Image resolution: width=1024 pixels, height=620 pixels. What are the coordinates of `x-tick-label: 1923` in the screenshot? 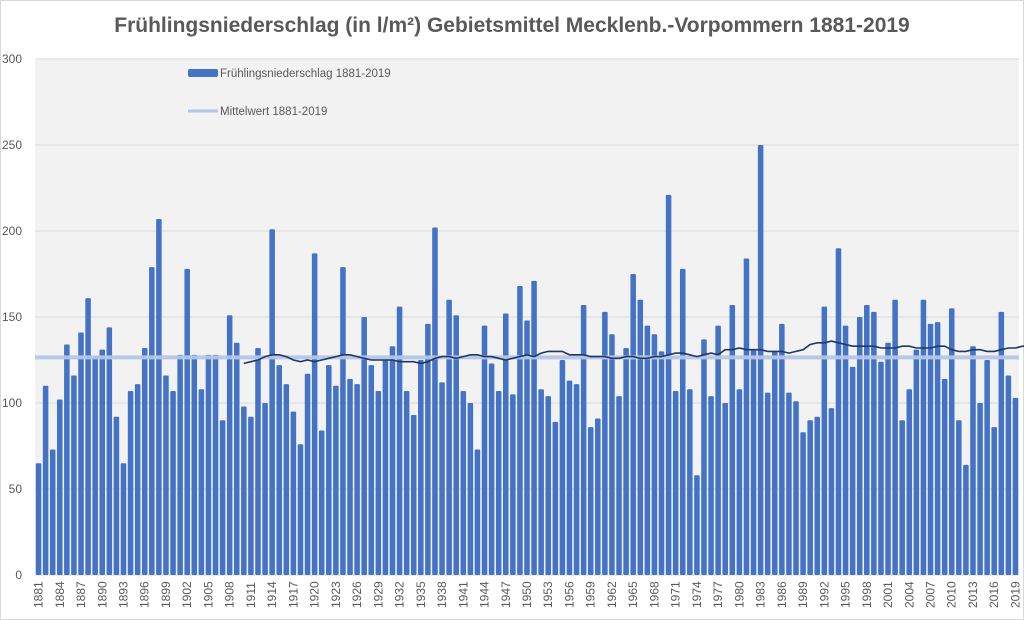 It's located at (336, 594).